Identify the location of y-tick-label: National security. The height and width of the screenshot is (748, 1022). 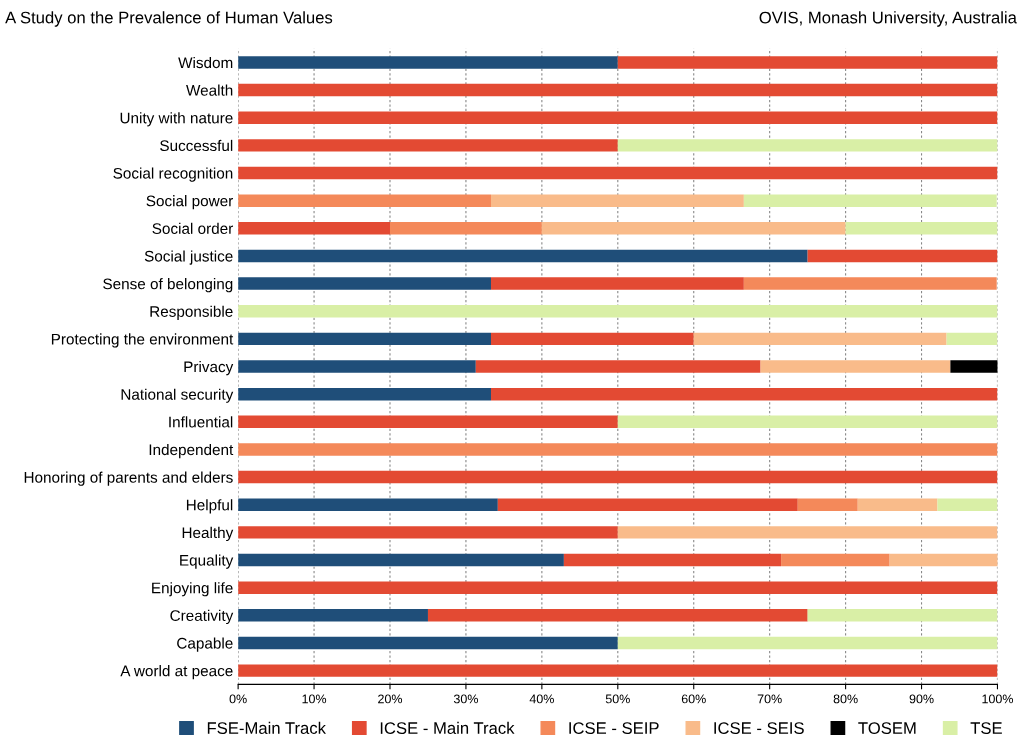
(177, 395).